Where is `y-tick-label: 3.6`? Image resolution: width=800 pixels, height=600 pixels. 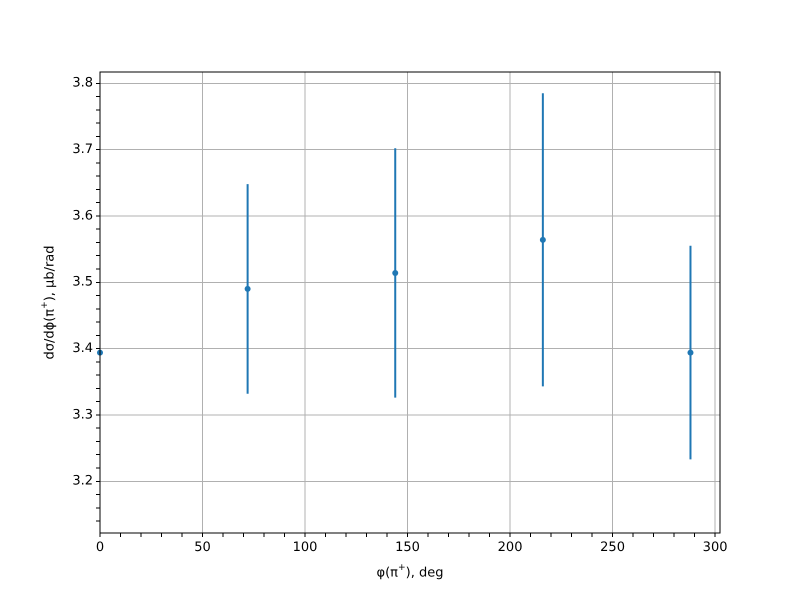
y-tick-label: 3.6 is located at coordinates (82, 216).